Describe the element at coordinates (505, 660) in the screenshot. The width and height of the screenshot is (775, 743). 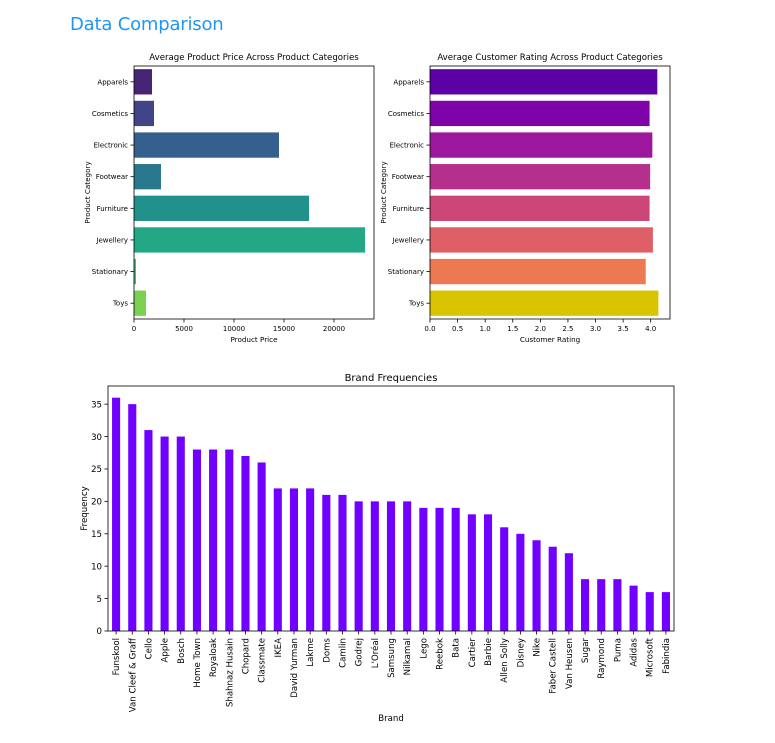
I see `x-tick-label: Allen Solly` at that location.